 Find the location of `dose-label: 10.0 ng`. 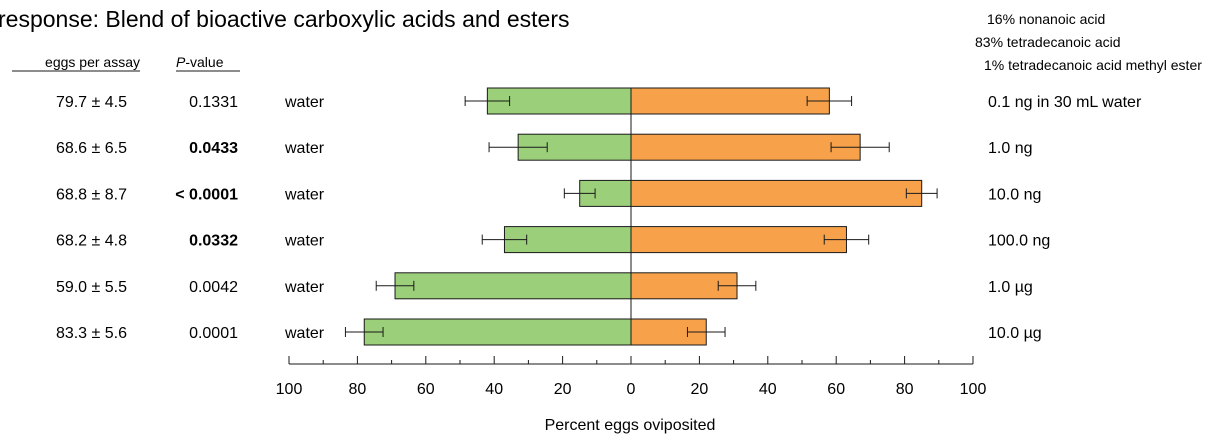

dose-label: 10.0 ng is located at coordinates (1014, 194).